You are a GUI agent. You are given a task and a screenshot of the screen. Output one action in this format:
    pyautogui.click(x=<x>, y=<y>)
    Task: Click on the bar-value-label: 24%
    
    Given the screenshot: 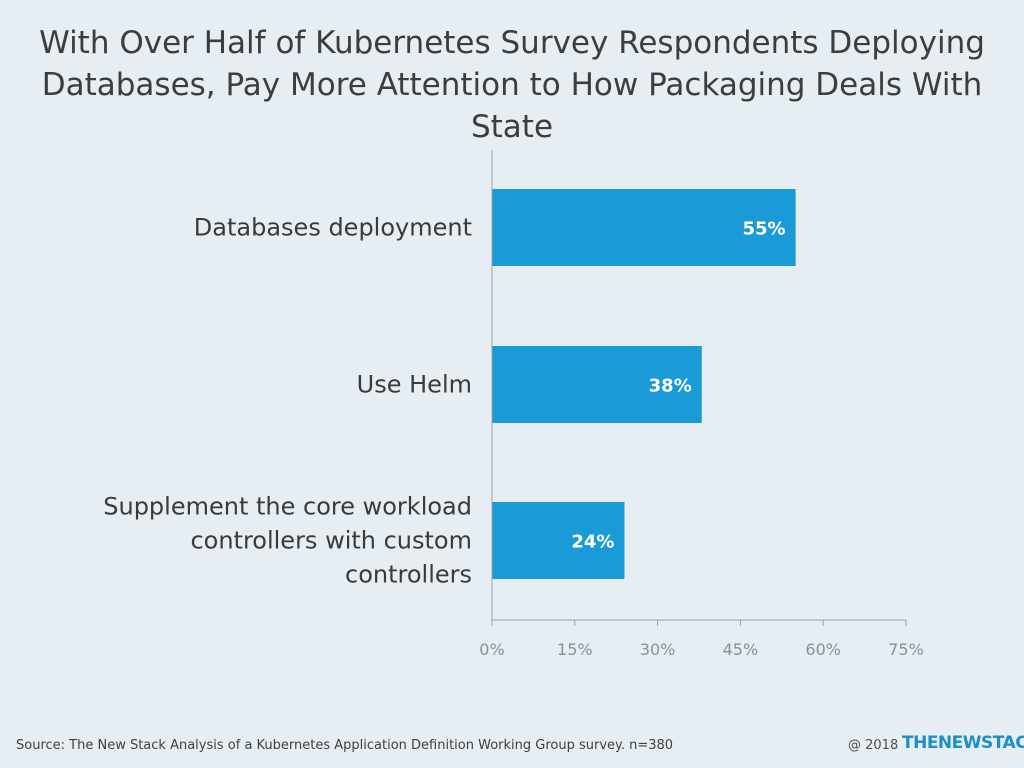 What is the action you would take?
    pyautogui.click(x=592, y=542)
    